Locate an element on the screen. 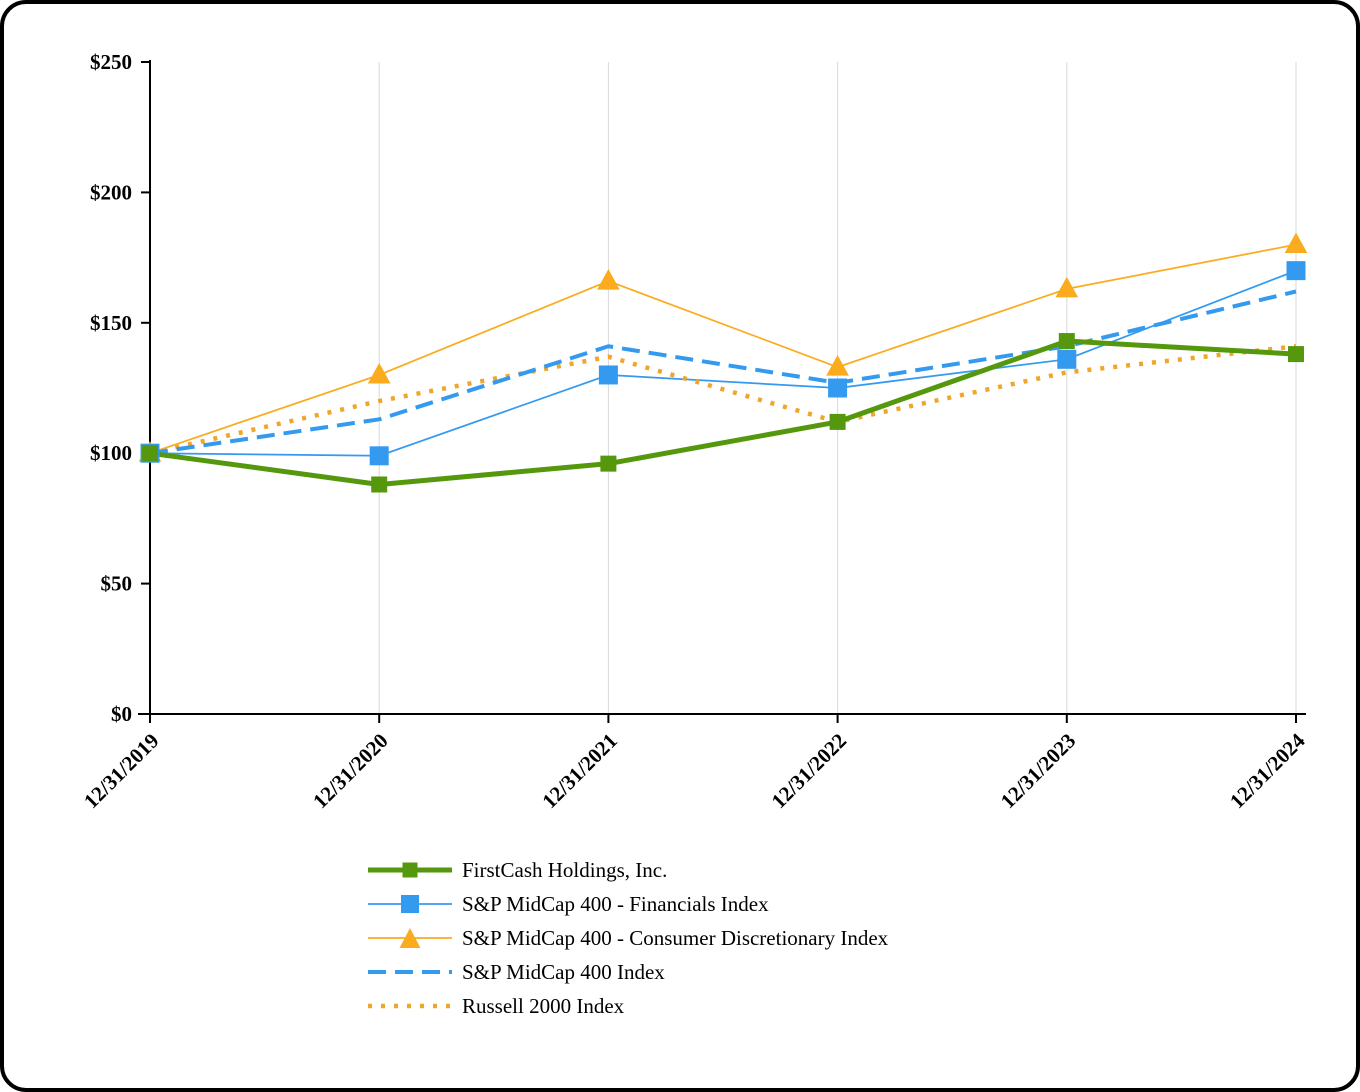 The image size is (1360, 1092). y-axis-tick-label: $150 is located at coordinates (111, 323).